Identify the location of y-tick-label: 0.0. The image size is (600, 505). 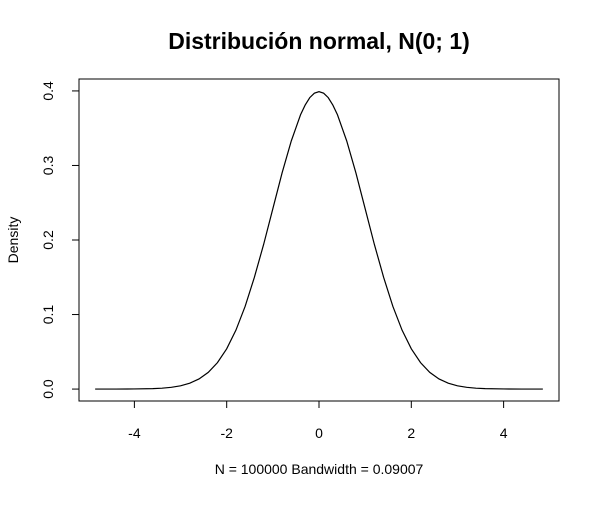
(48, 389).